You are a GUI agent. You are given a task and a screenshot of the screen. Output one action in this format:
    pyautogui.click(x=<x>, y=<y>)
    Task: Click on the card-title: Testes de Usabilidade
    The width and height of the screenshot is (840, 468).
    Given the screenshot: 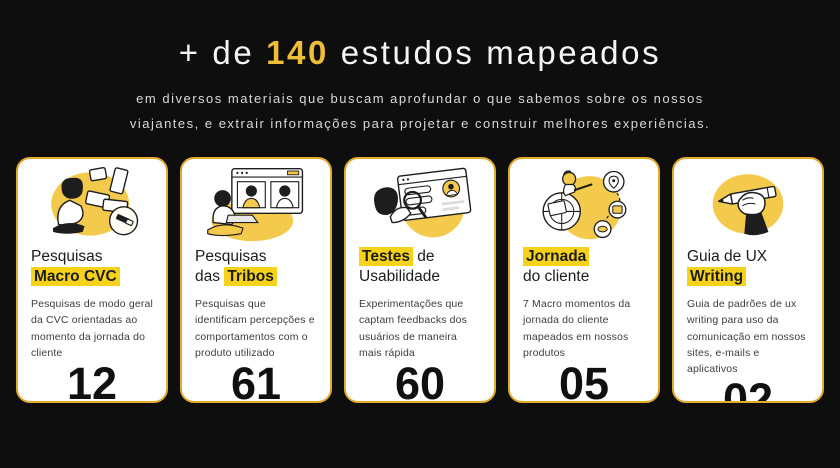 What is the action you would take?
    pyautogui.click(x=420, y=266)
    